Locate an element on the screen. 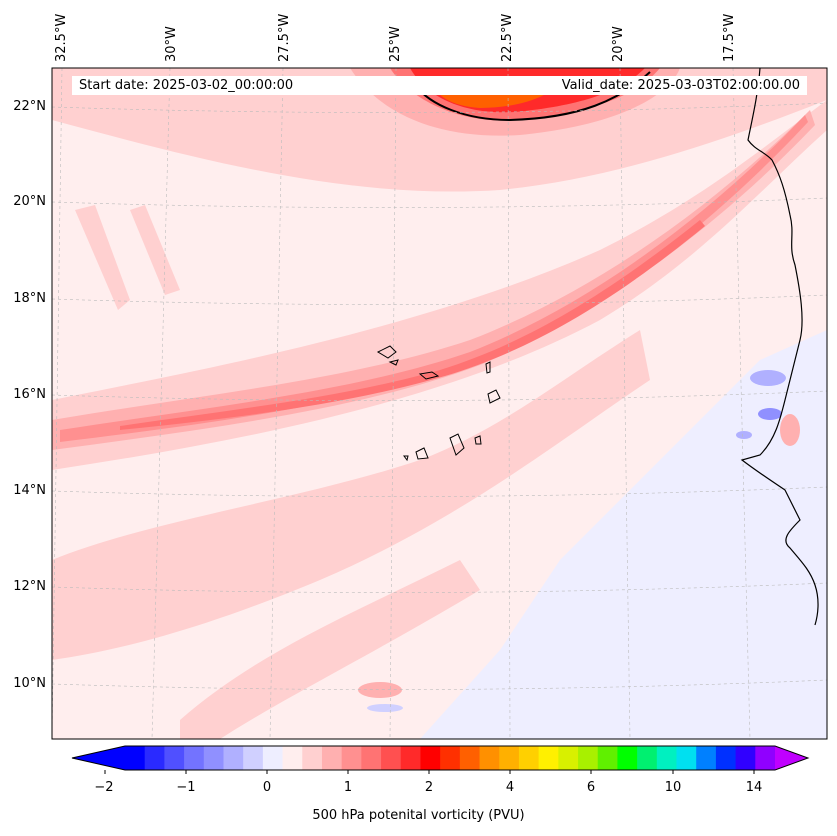 This screenshot has height=836, width=837. valid-date-label: Valid_date: 2025-03-03T02:00:00.00 is located at coordinates (680, 85).